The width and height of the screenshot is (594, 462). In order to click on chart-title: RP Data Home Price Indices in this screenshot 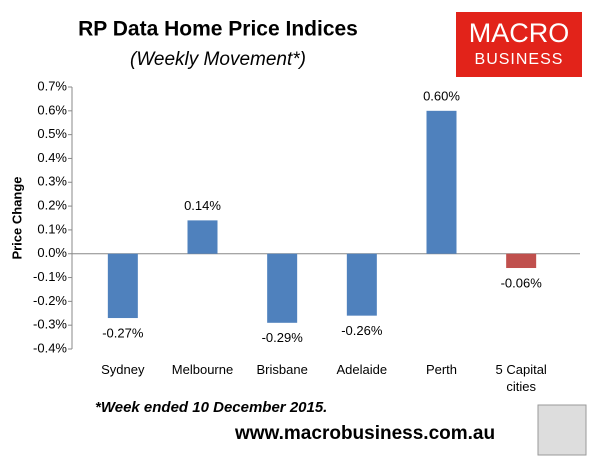, I will do `click(218, 29)`.